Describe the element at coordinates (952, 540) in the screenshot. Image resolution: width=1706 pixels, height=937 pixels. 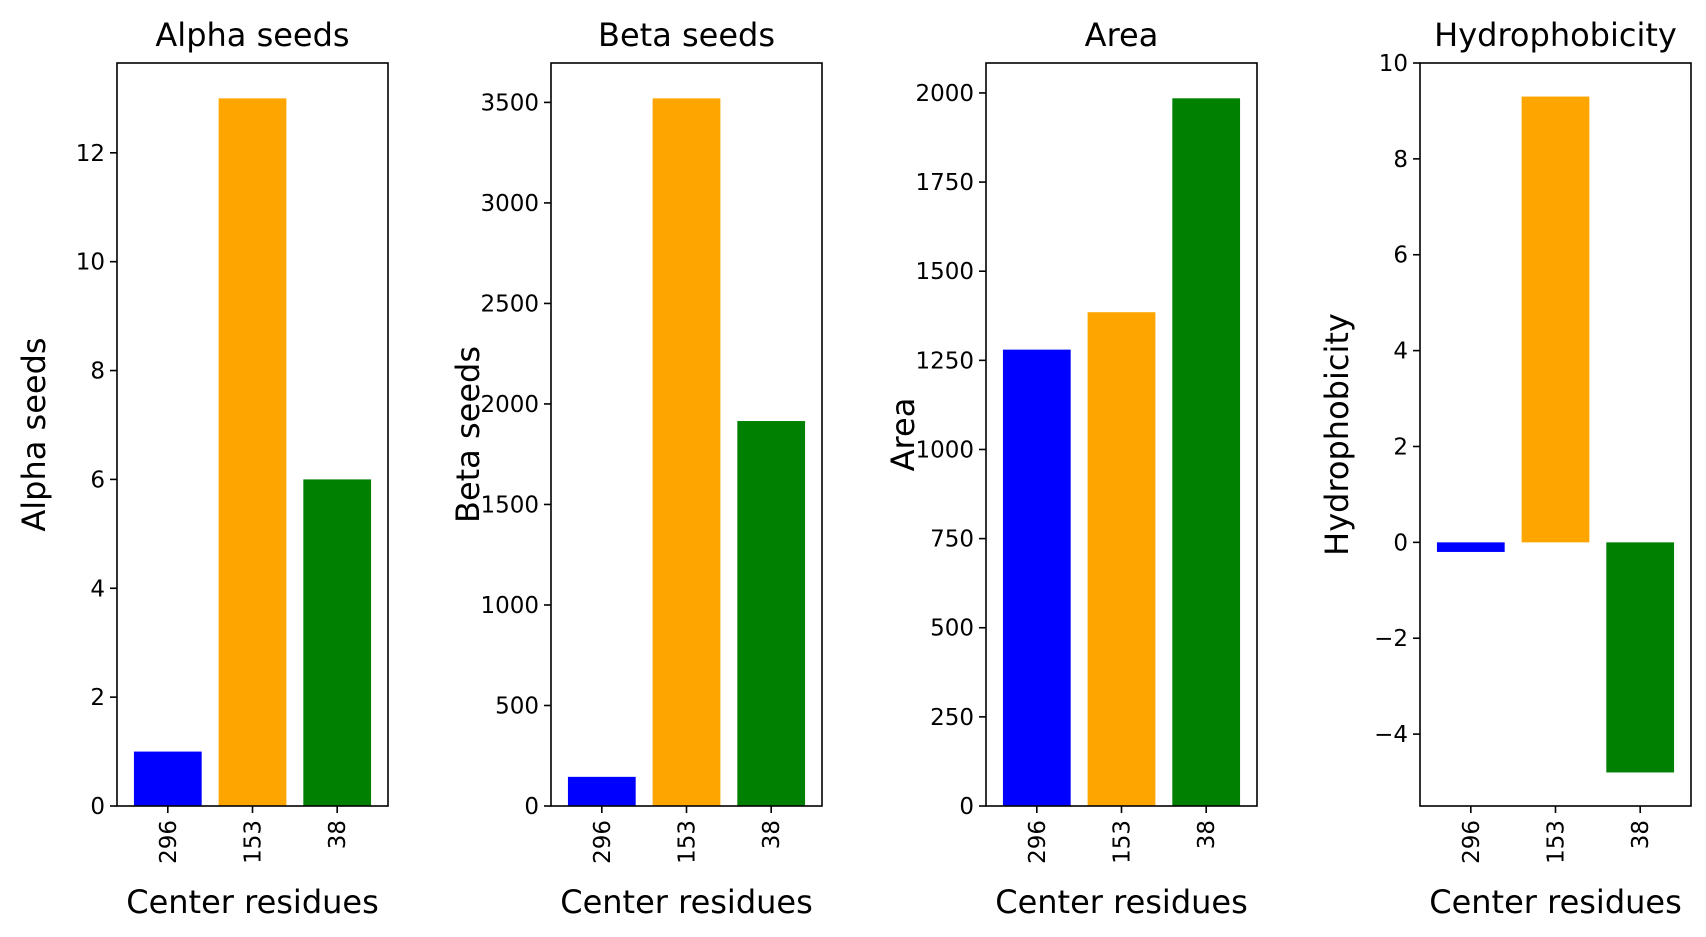
I see `y-tick-label: 750` at that location.